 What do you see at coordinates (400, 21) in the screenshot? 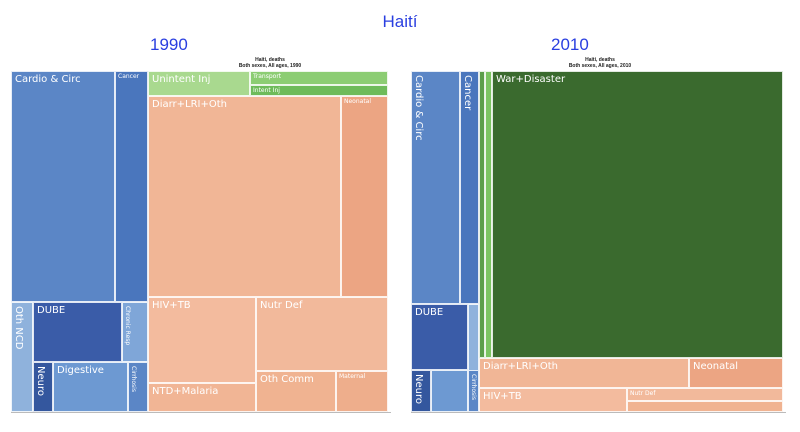
I see `chart-title: Haití` at bounding box center [400, 21].